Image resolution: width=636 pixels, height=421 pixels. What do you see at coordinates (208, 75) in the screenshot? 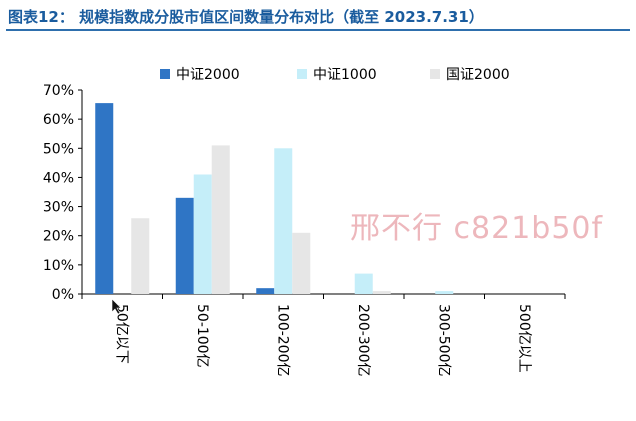
I see `legend-label: 中证2000` at bounding box center [208, 75].